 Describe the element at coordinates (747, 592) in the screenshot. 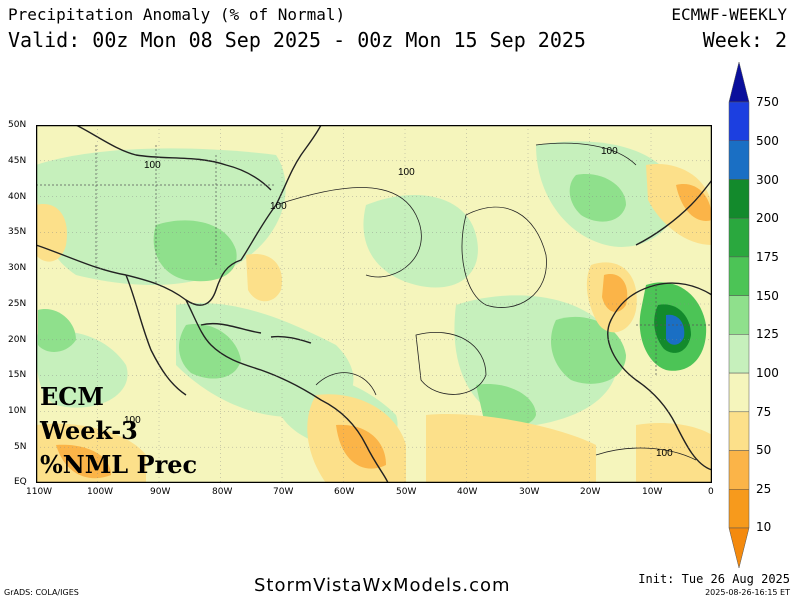

I see `timestamp: 2025-08-26-16:15 ET` at that location.